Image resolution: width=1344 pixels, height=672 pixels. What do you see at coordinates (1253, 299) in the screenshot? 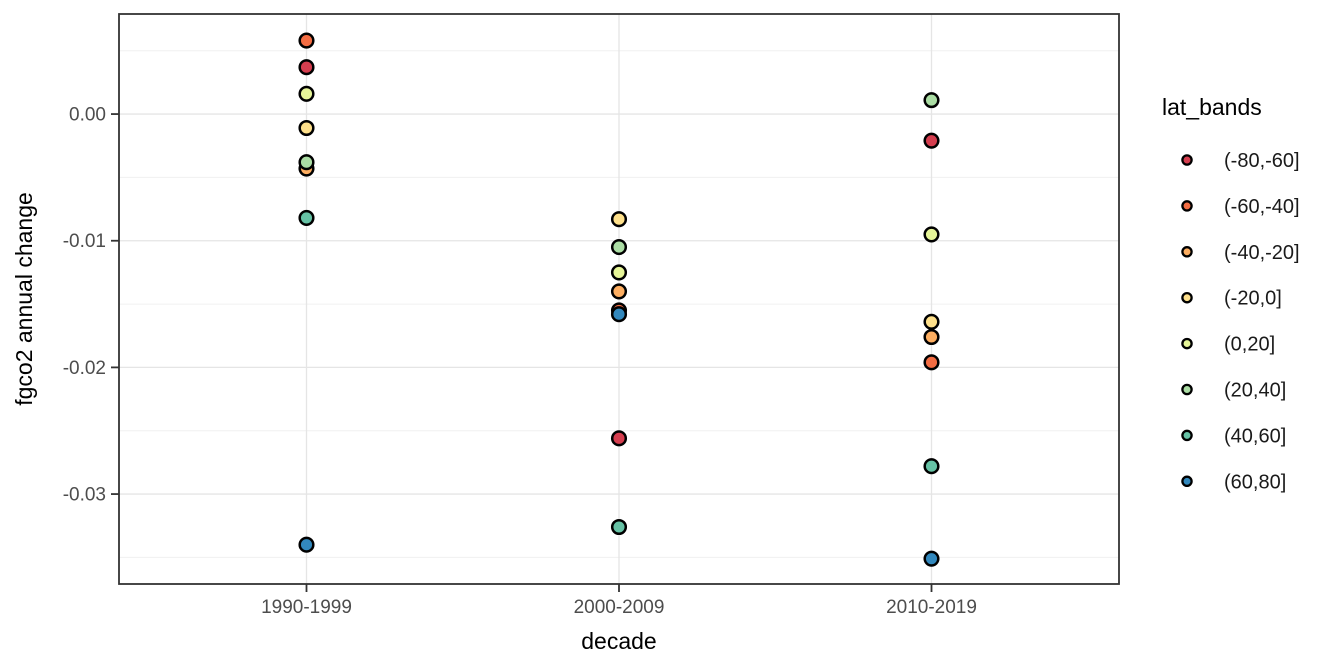
I see `legend-label: (-20,0]` at bounding box center [1253, 299].